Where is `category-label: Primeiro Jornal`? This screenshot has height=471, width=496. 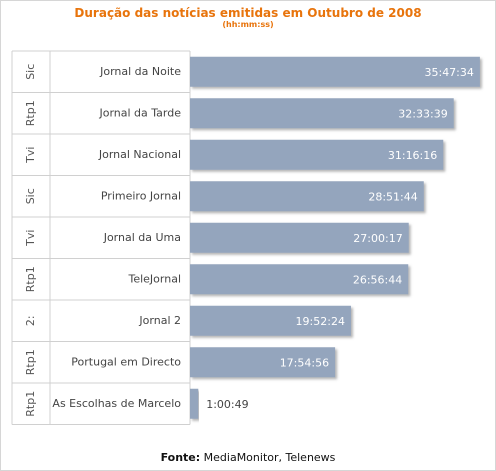
category-label: Primeiro Jornal is located at coordinates (141, 195).